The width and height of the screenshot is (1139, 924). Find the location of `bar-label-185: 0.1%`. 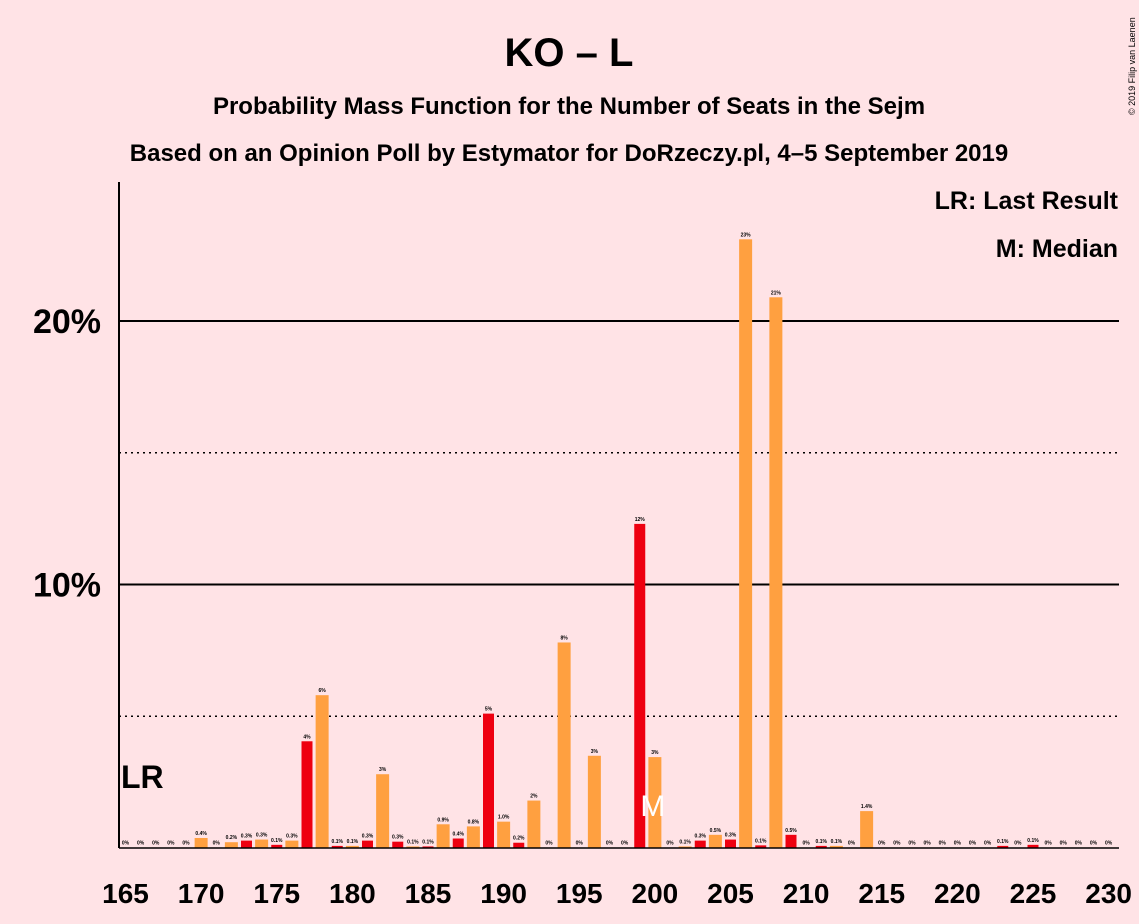

bar-label-185: 0.1% is located at coordinates (428, 842).